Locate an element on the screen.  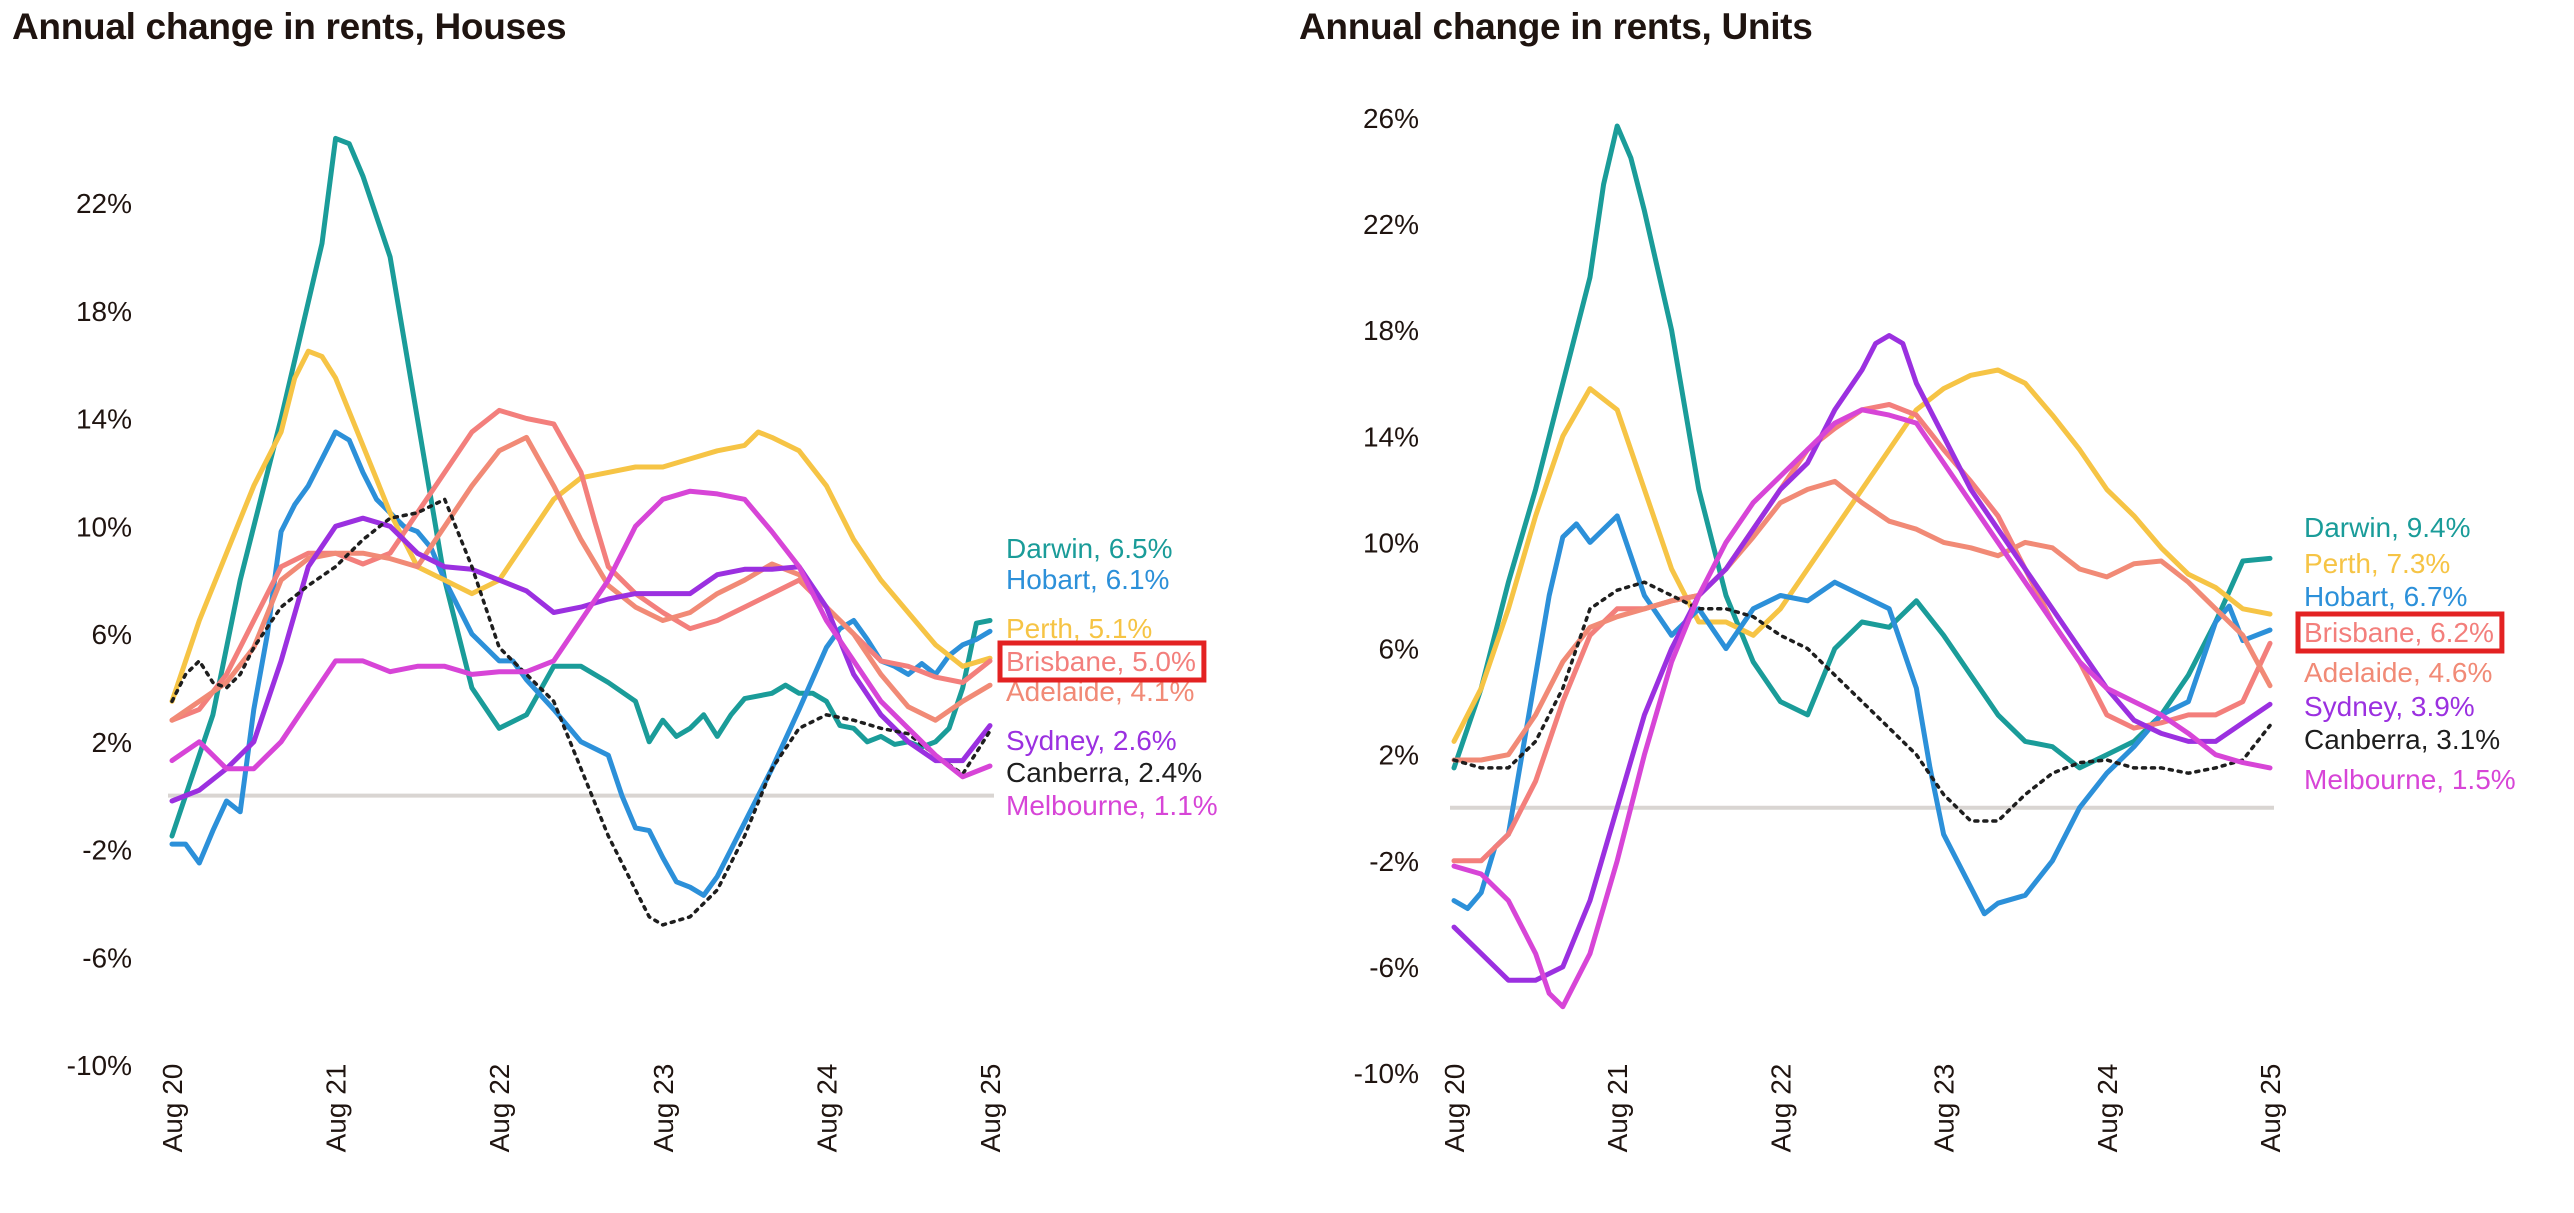
houses-chart-title: Annual change in rents, Houses is located at coordinates (289, 26).